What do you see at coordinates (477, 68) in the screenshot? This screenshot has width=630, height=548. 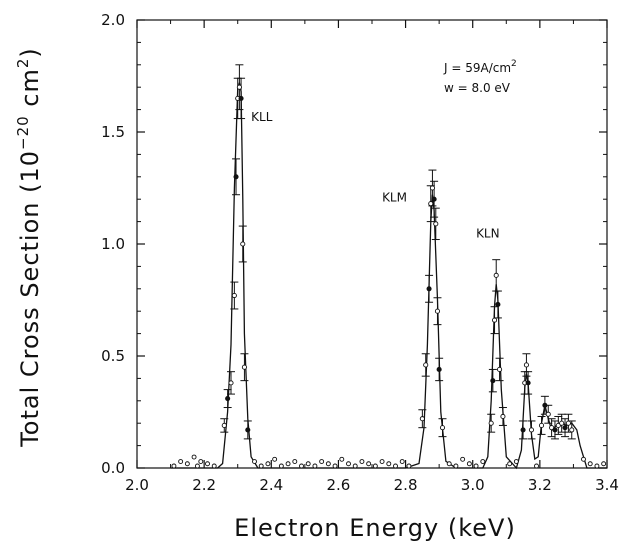 I see `condition-current-density-text: J = 59A/cm` at bounding box center [477, 68].